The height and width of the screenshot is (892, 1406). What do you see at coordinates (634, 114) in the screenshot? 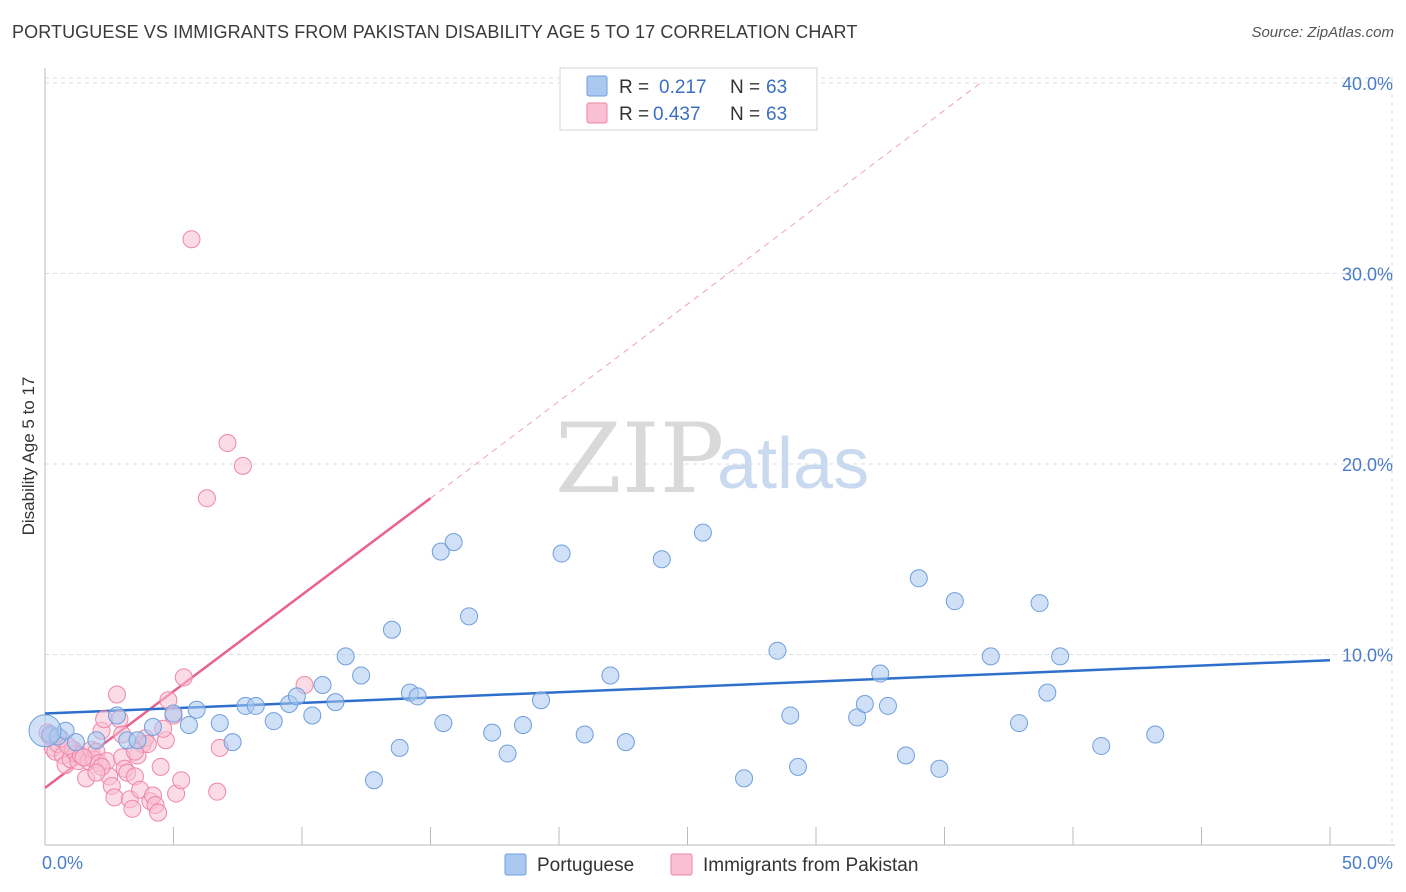
I see `legend-r-label-2: R =` at bounding box center [634, 114].